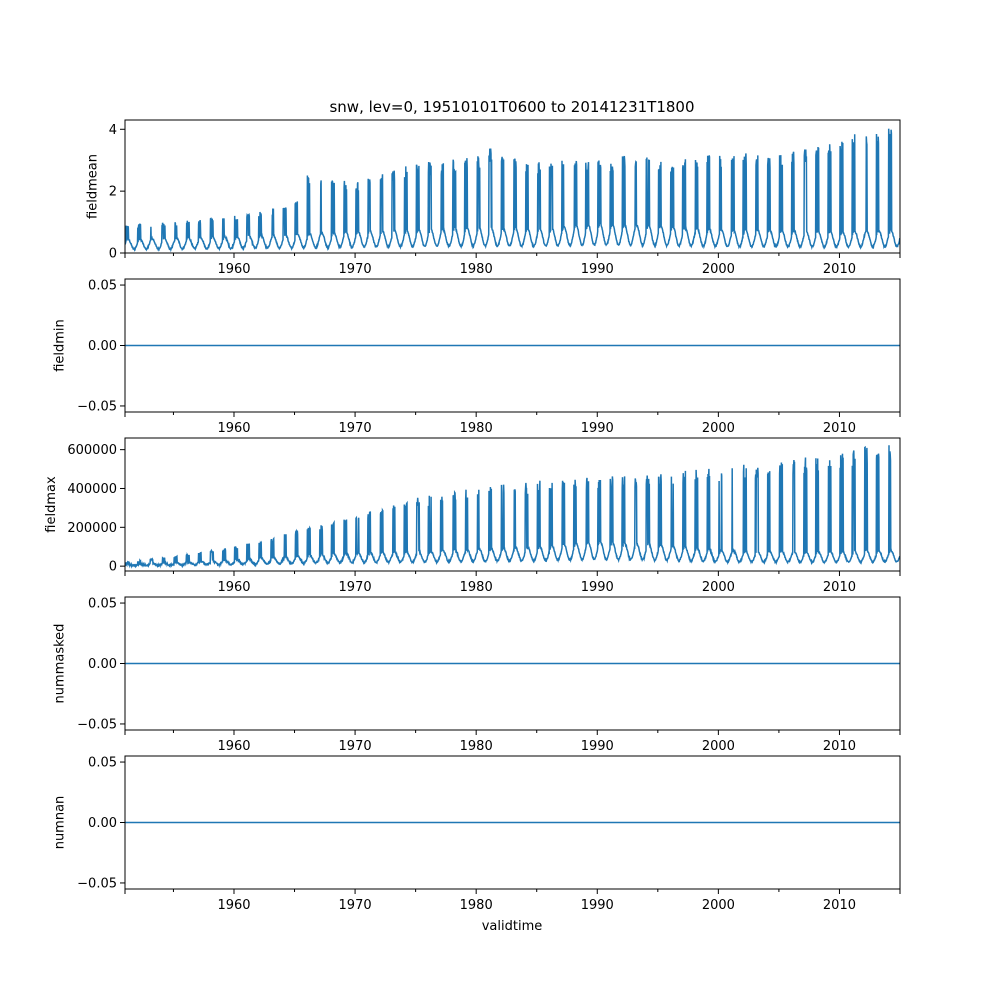  What do you see at coordinates (597, 905) in the screenshot?
I see `numnan-x-tick-label: 1990` at bounding box center [597, 905].